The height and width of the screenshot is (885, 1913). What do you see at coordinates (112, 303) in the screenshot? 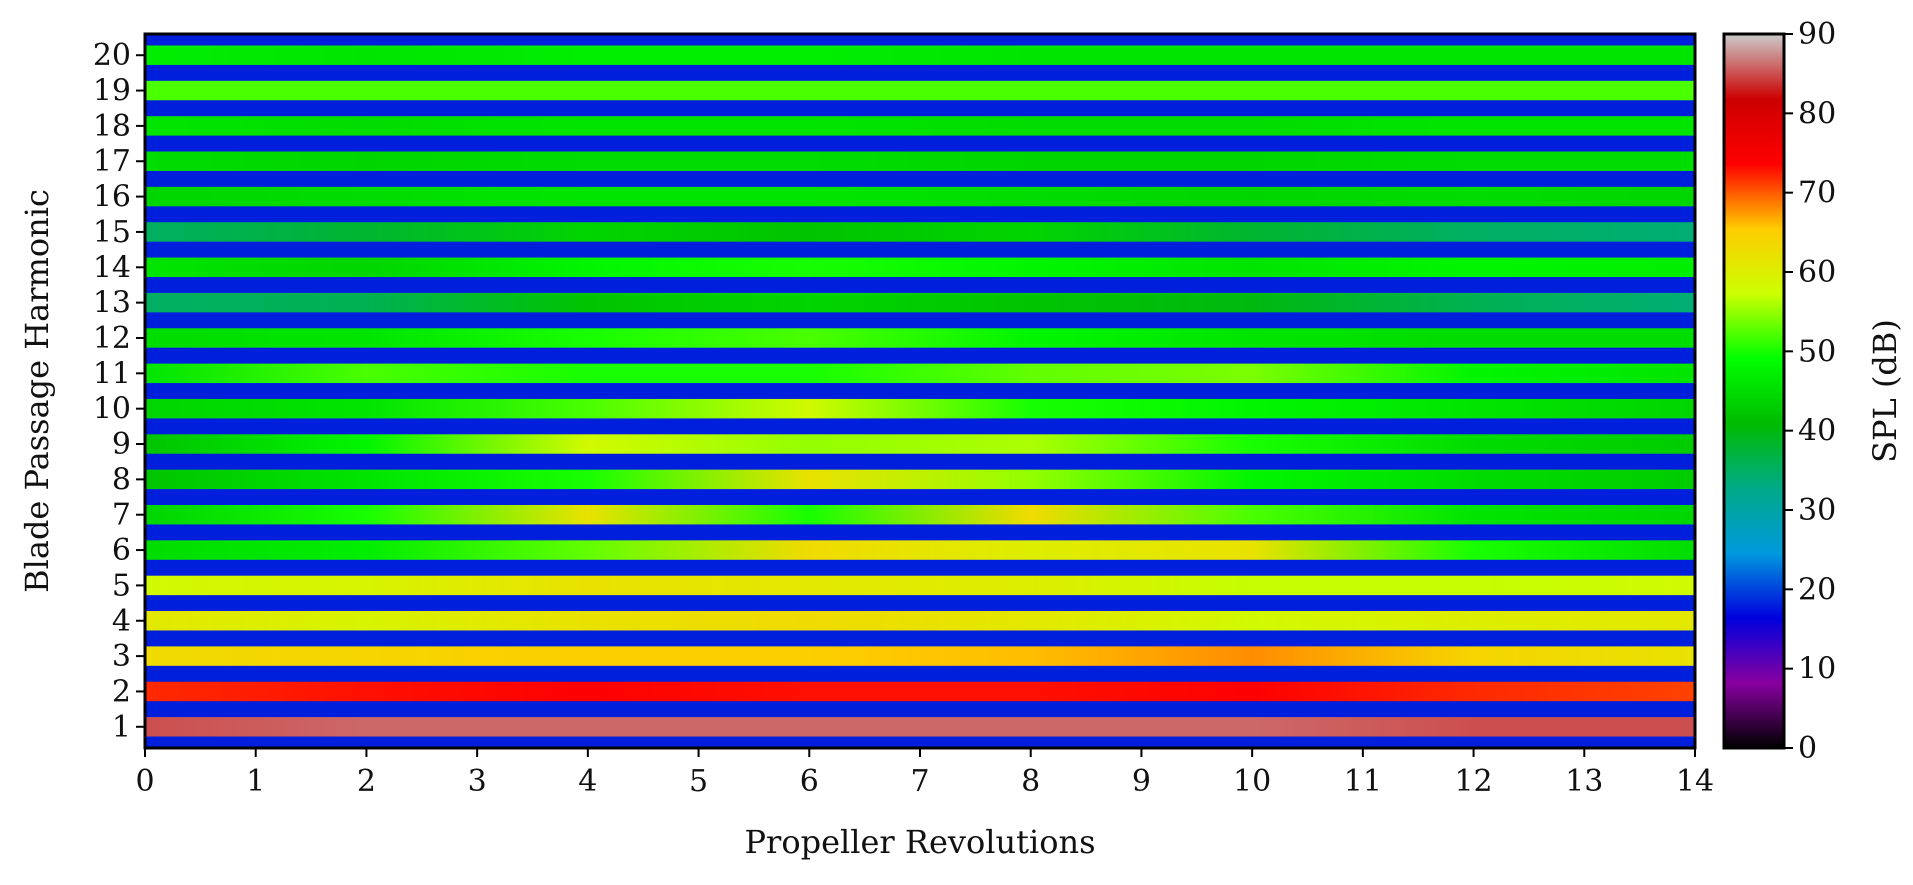
I see `y-tick-label: 13` at bounding box center [112, 303].